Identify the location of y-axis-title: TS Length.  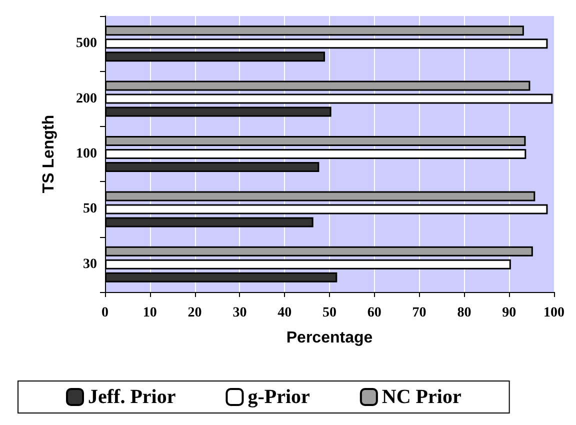
(49, 154).